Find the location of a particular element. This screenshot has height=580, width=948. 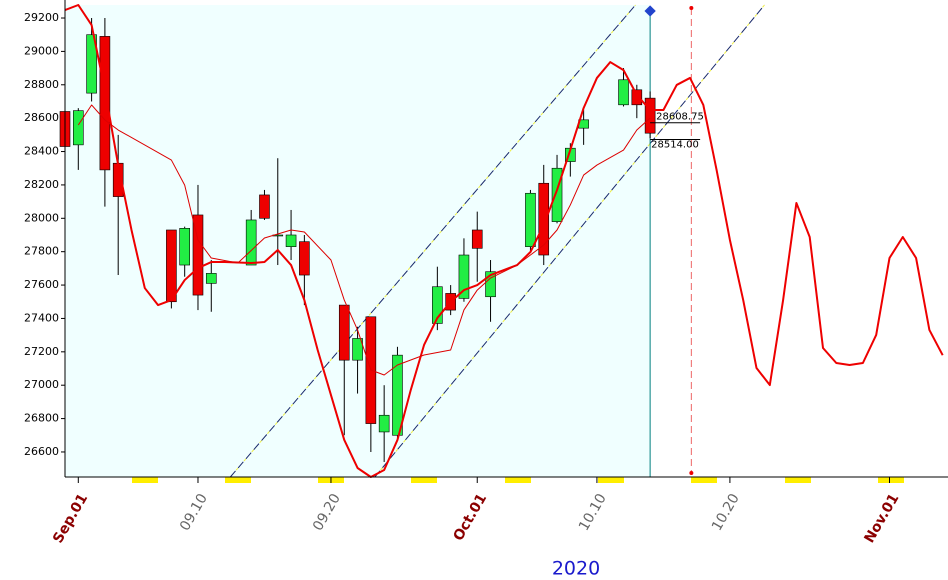

y-tick-label: 28600 is located at coordinates (41, 117).